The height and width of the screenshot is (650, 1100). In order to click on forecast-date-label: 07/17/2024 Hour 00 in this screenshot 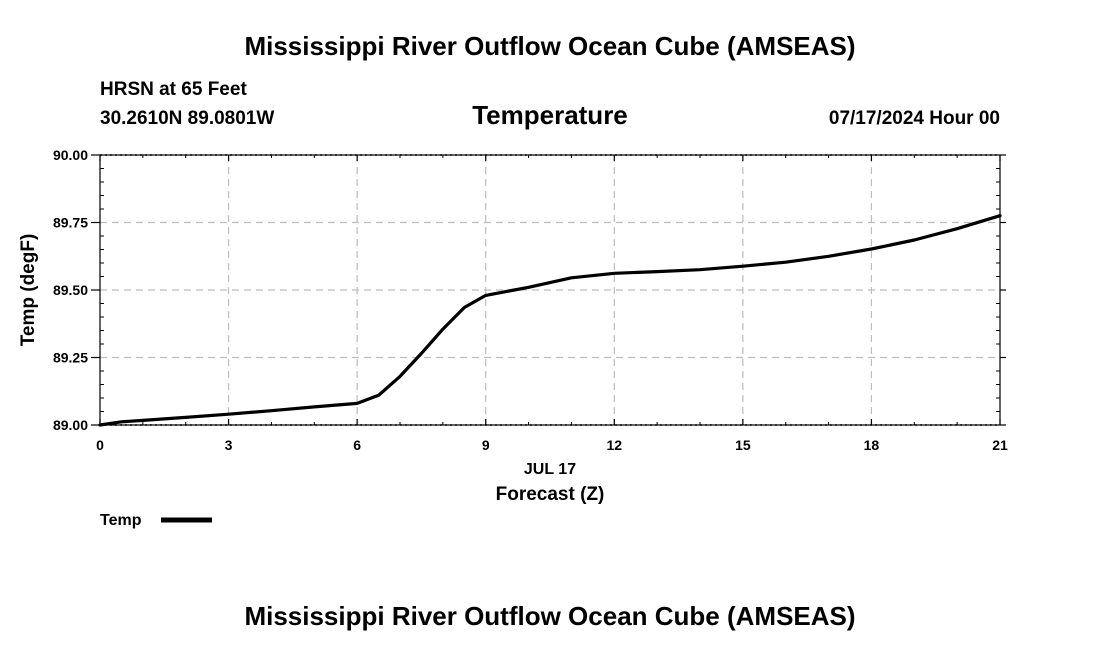, I will do `click(914, 118)`.